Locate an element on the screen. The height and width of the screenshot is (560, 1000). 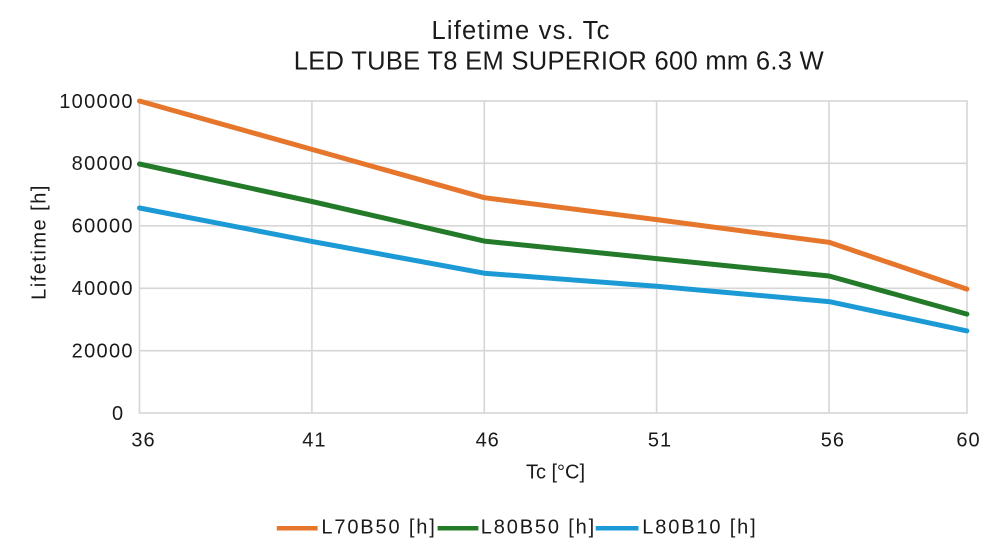
svg-text: 80000 is located at coordinates (103, 164).